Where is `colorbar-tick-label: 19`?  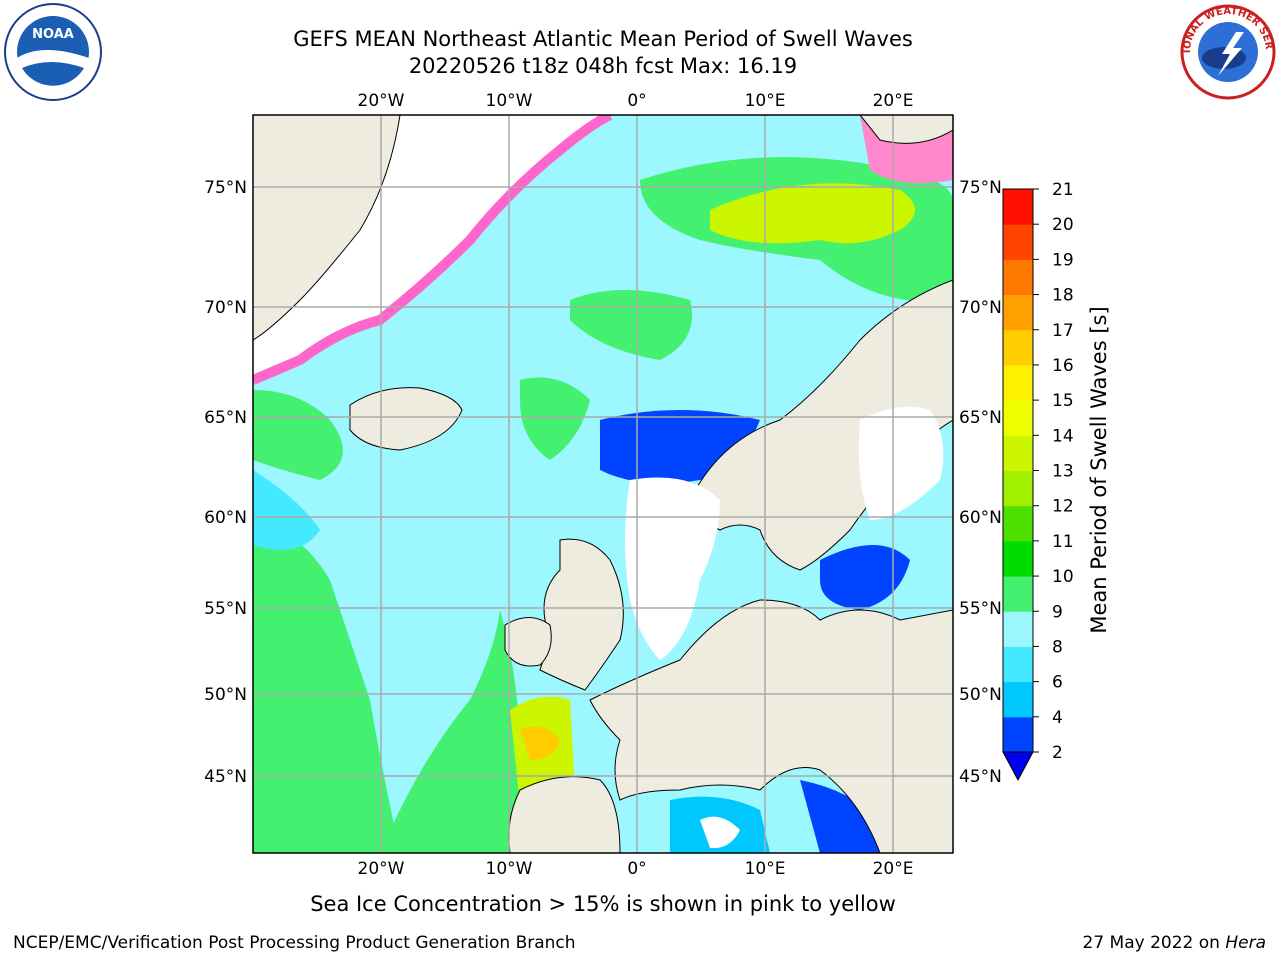
colorbar-tick-label: 19 is located at coordinates (1063, 260).